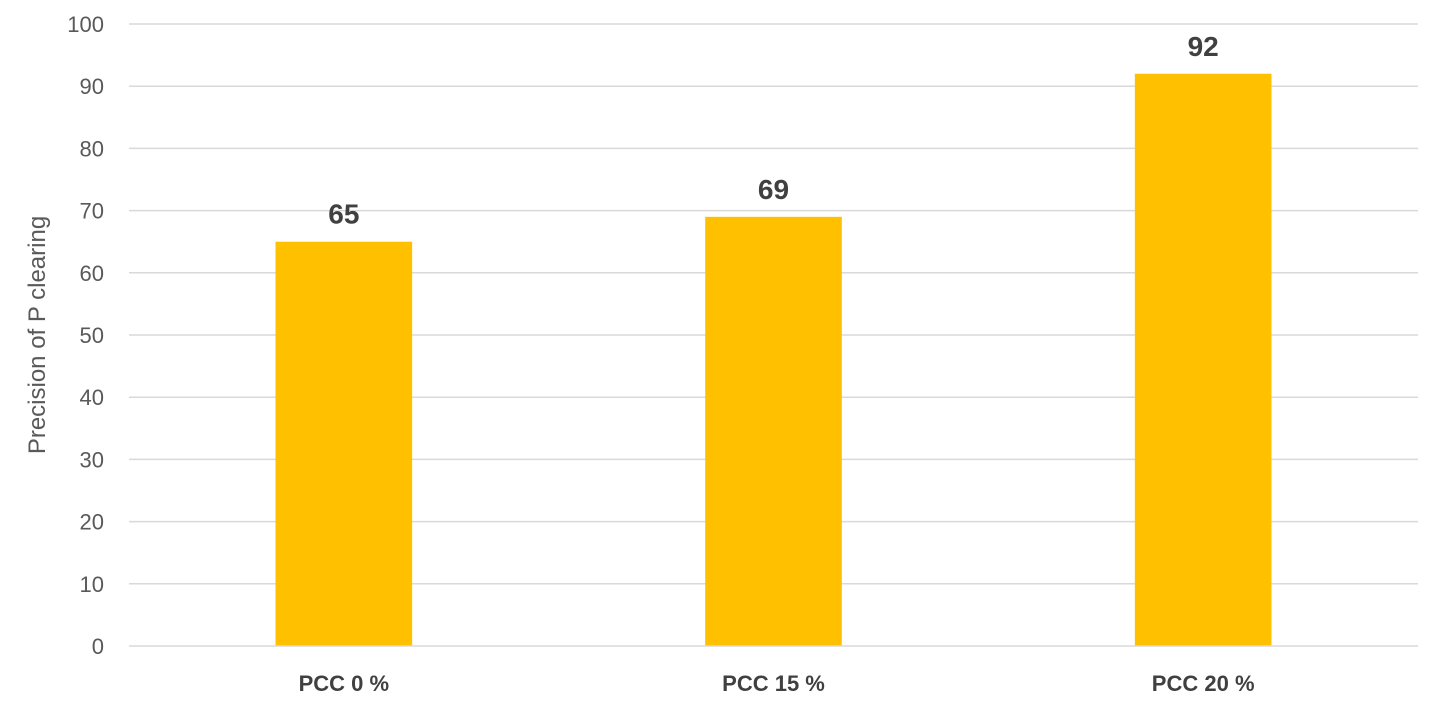 Image resolution: width=1429 pixels, height=701 pixels. Describe the element at coordinates (98, 646) in the screenshot. I see `y-tick-label-0: 0` at that location.